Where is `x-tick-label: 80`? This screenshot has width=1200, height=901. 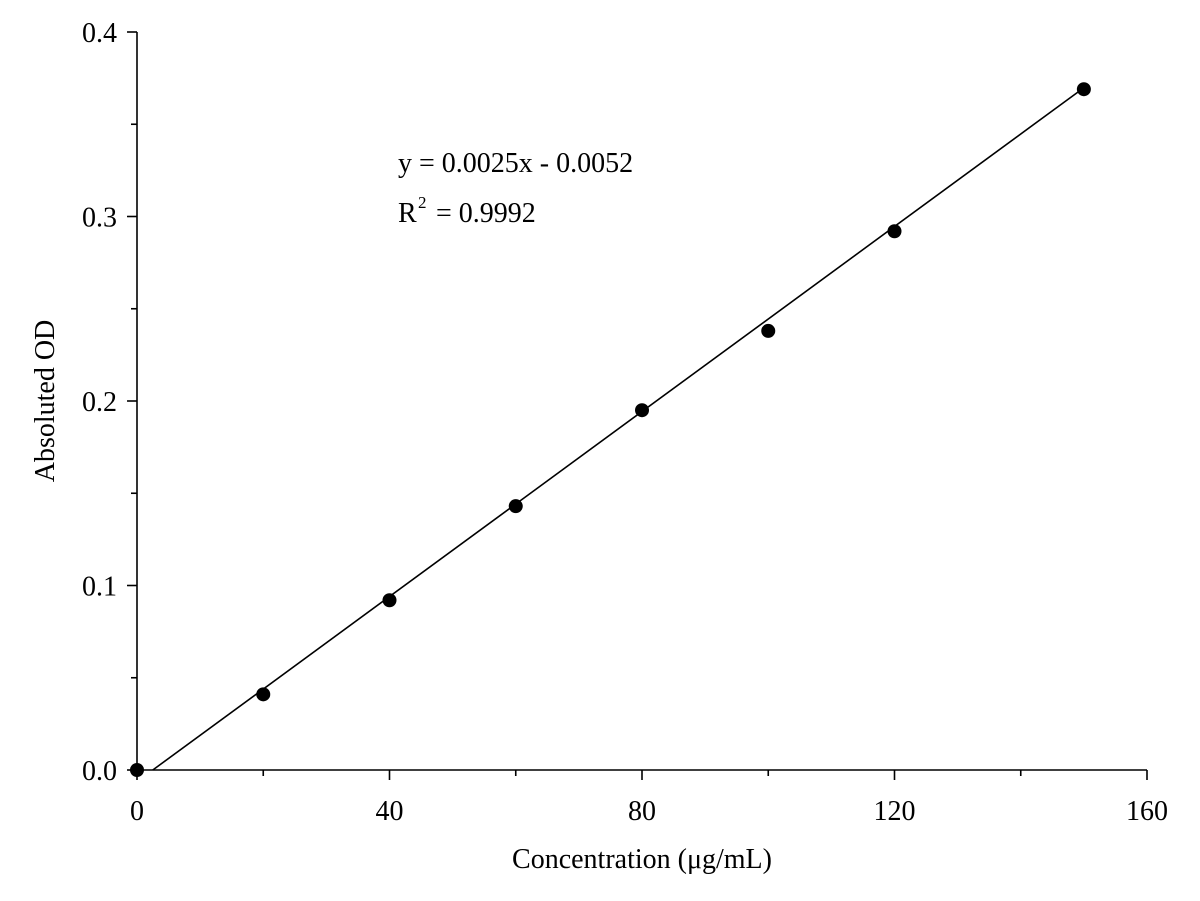 x-tick-label: 80 is located at coordinates (642, 811).